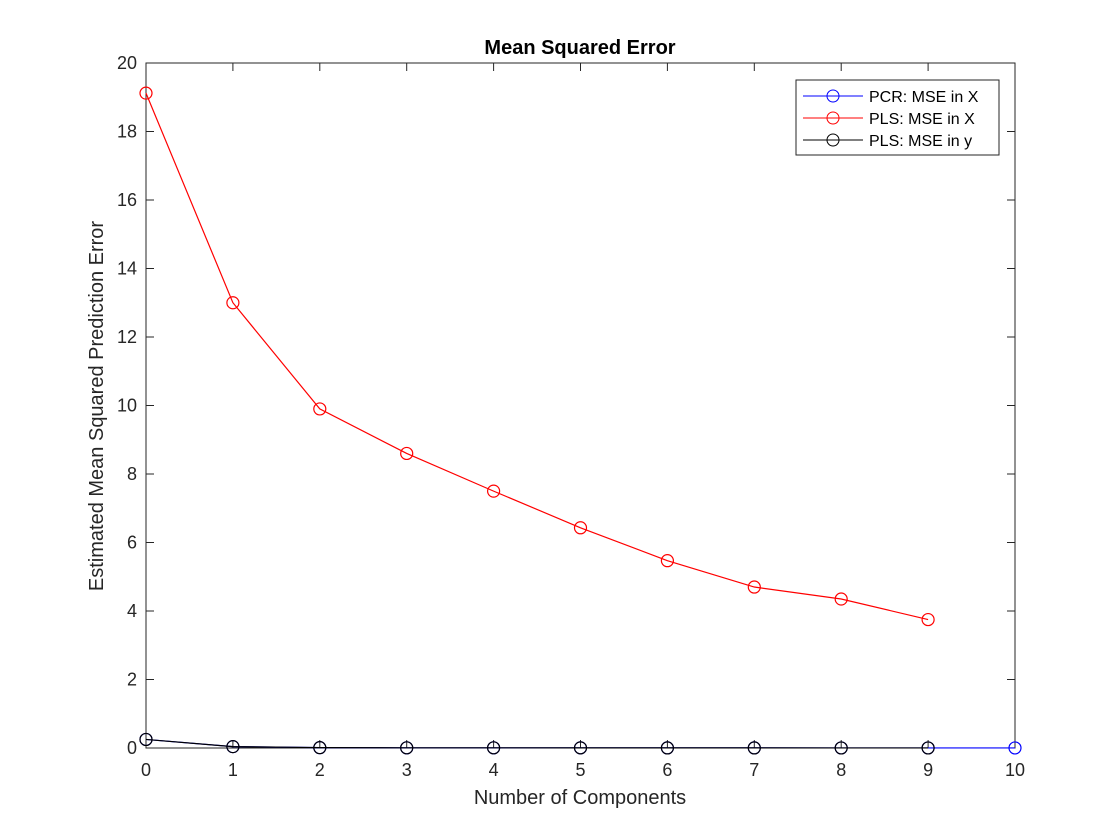  I want to click on y-tick-label: 12, so click(127, 337).